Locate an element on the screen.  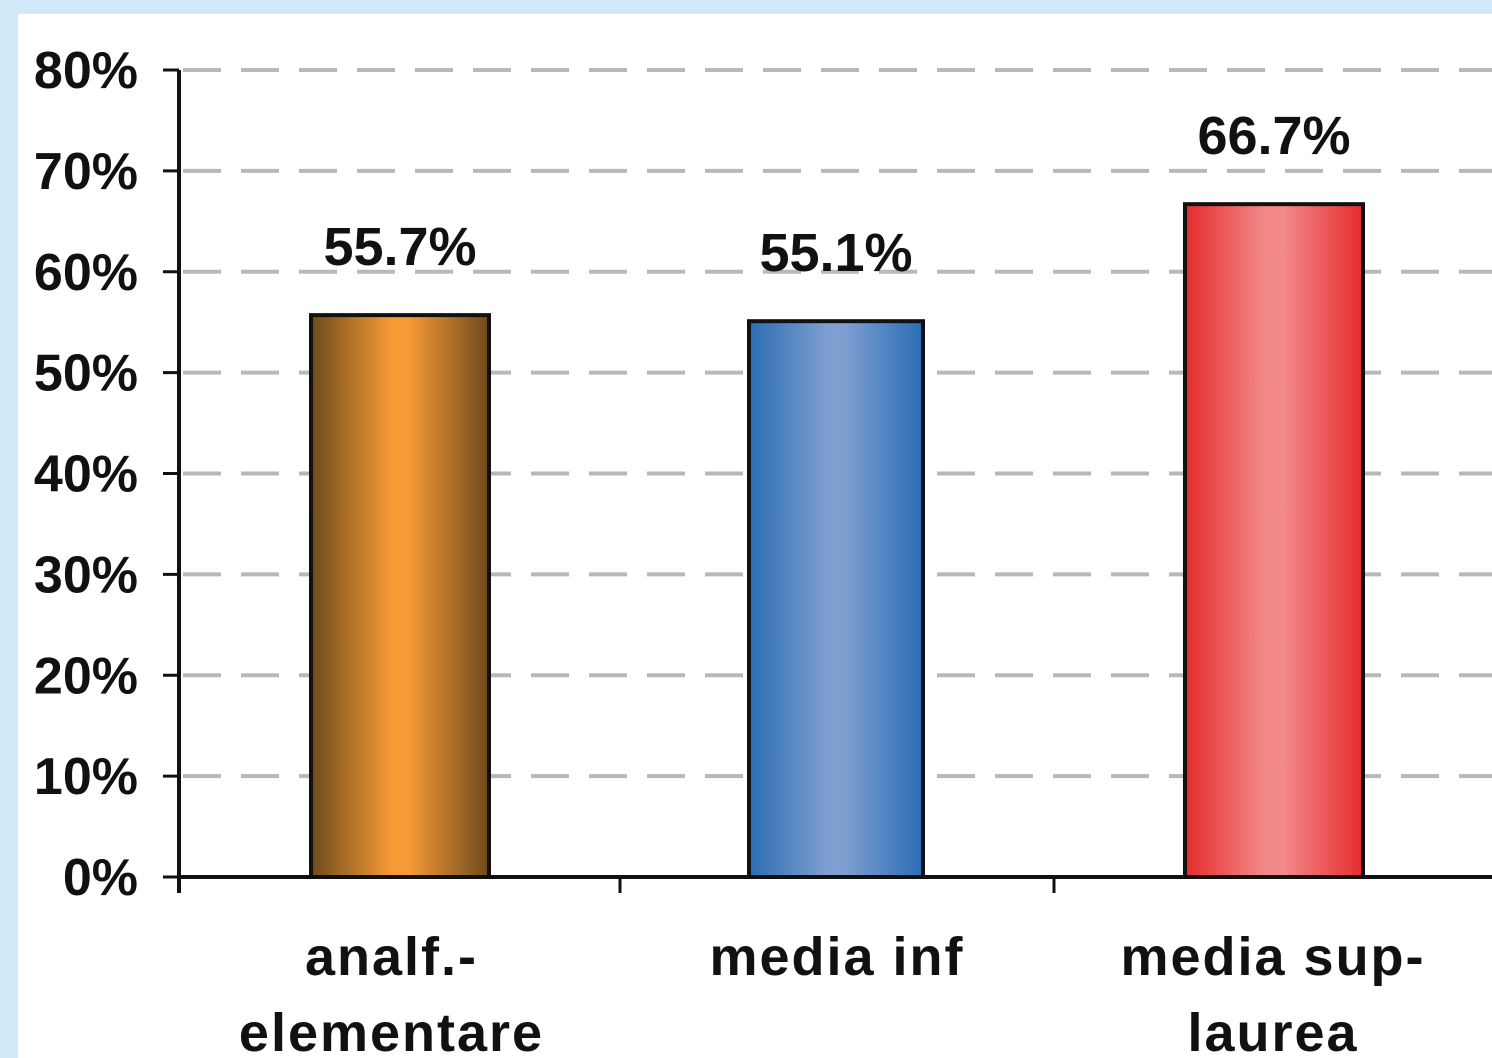
x-category-label: laurea is located at coordinates (1272, 1030).